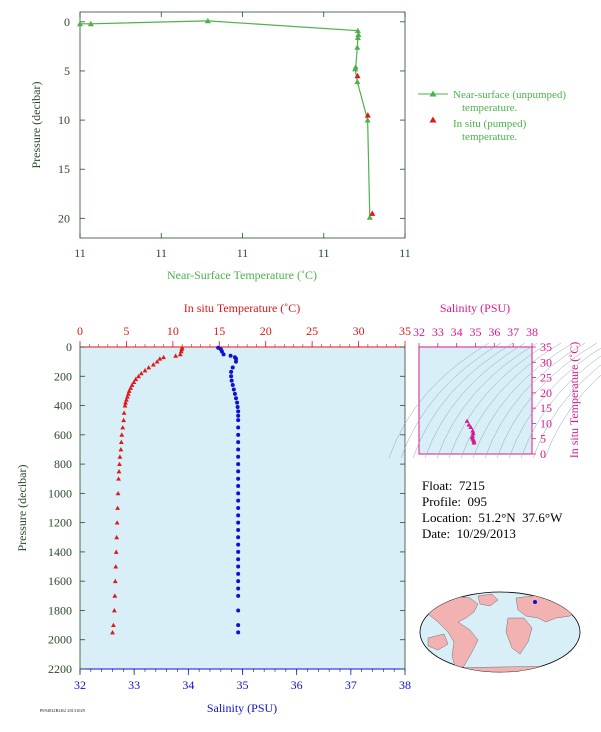 The width and height of the screenshot is (601, 732). Describe the element at coordinates (546, 362) in the screenshot. I see `ts-y-tick-label: 30` at that location.